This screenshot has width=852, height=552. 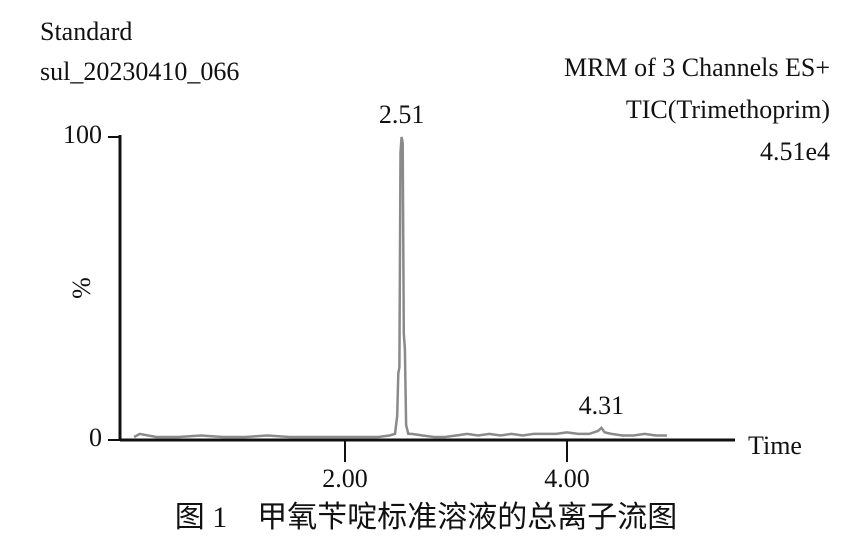 What do you see at coordinates (95, 437) in the screenshot?
I see `y-tick-label: 0` at bounding box center [95, 437].